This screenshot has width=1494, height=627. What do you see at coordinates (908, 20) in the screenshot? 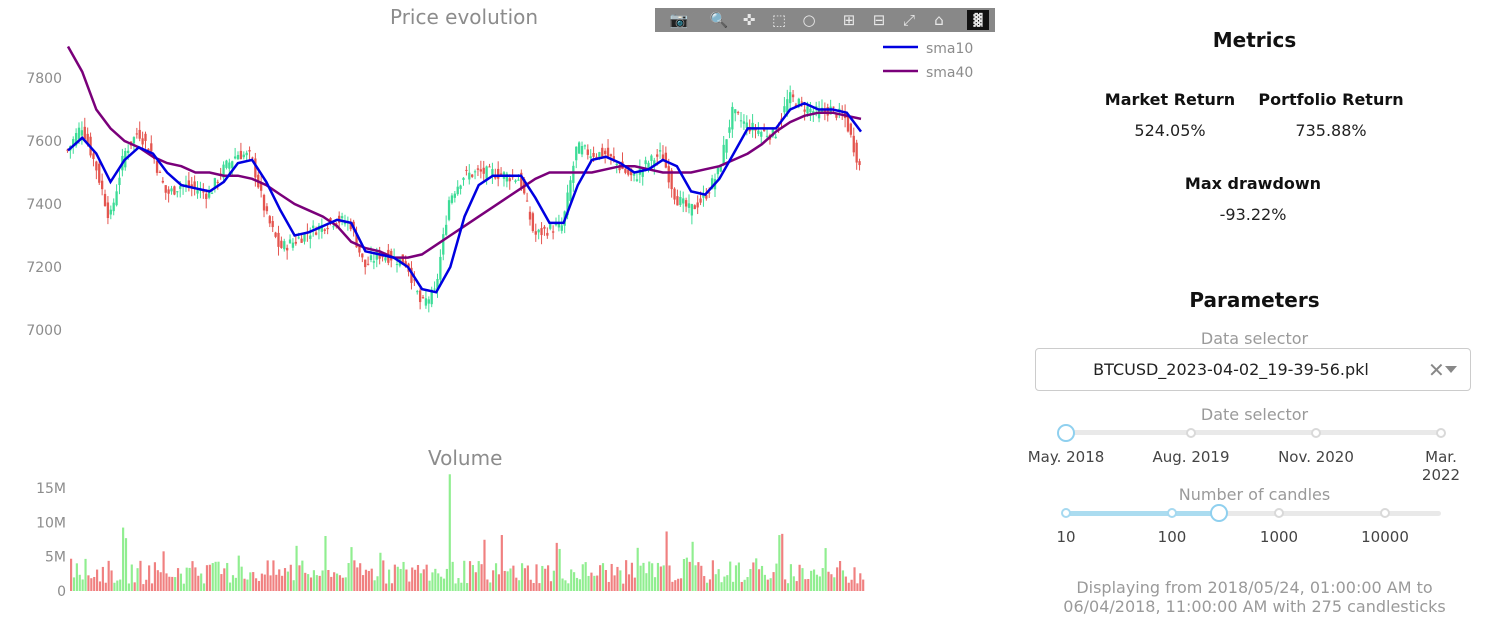
I see `autoscale-icon: ⤢` at bounding box center [908, 20].